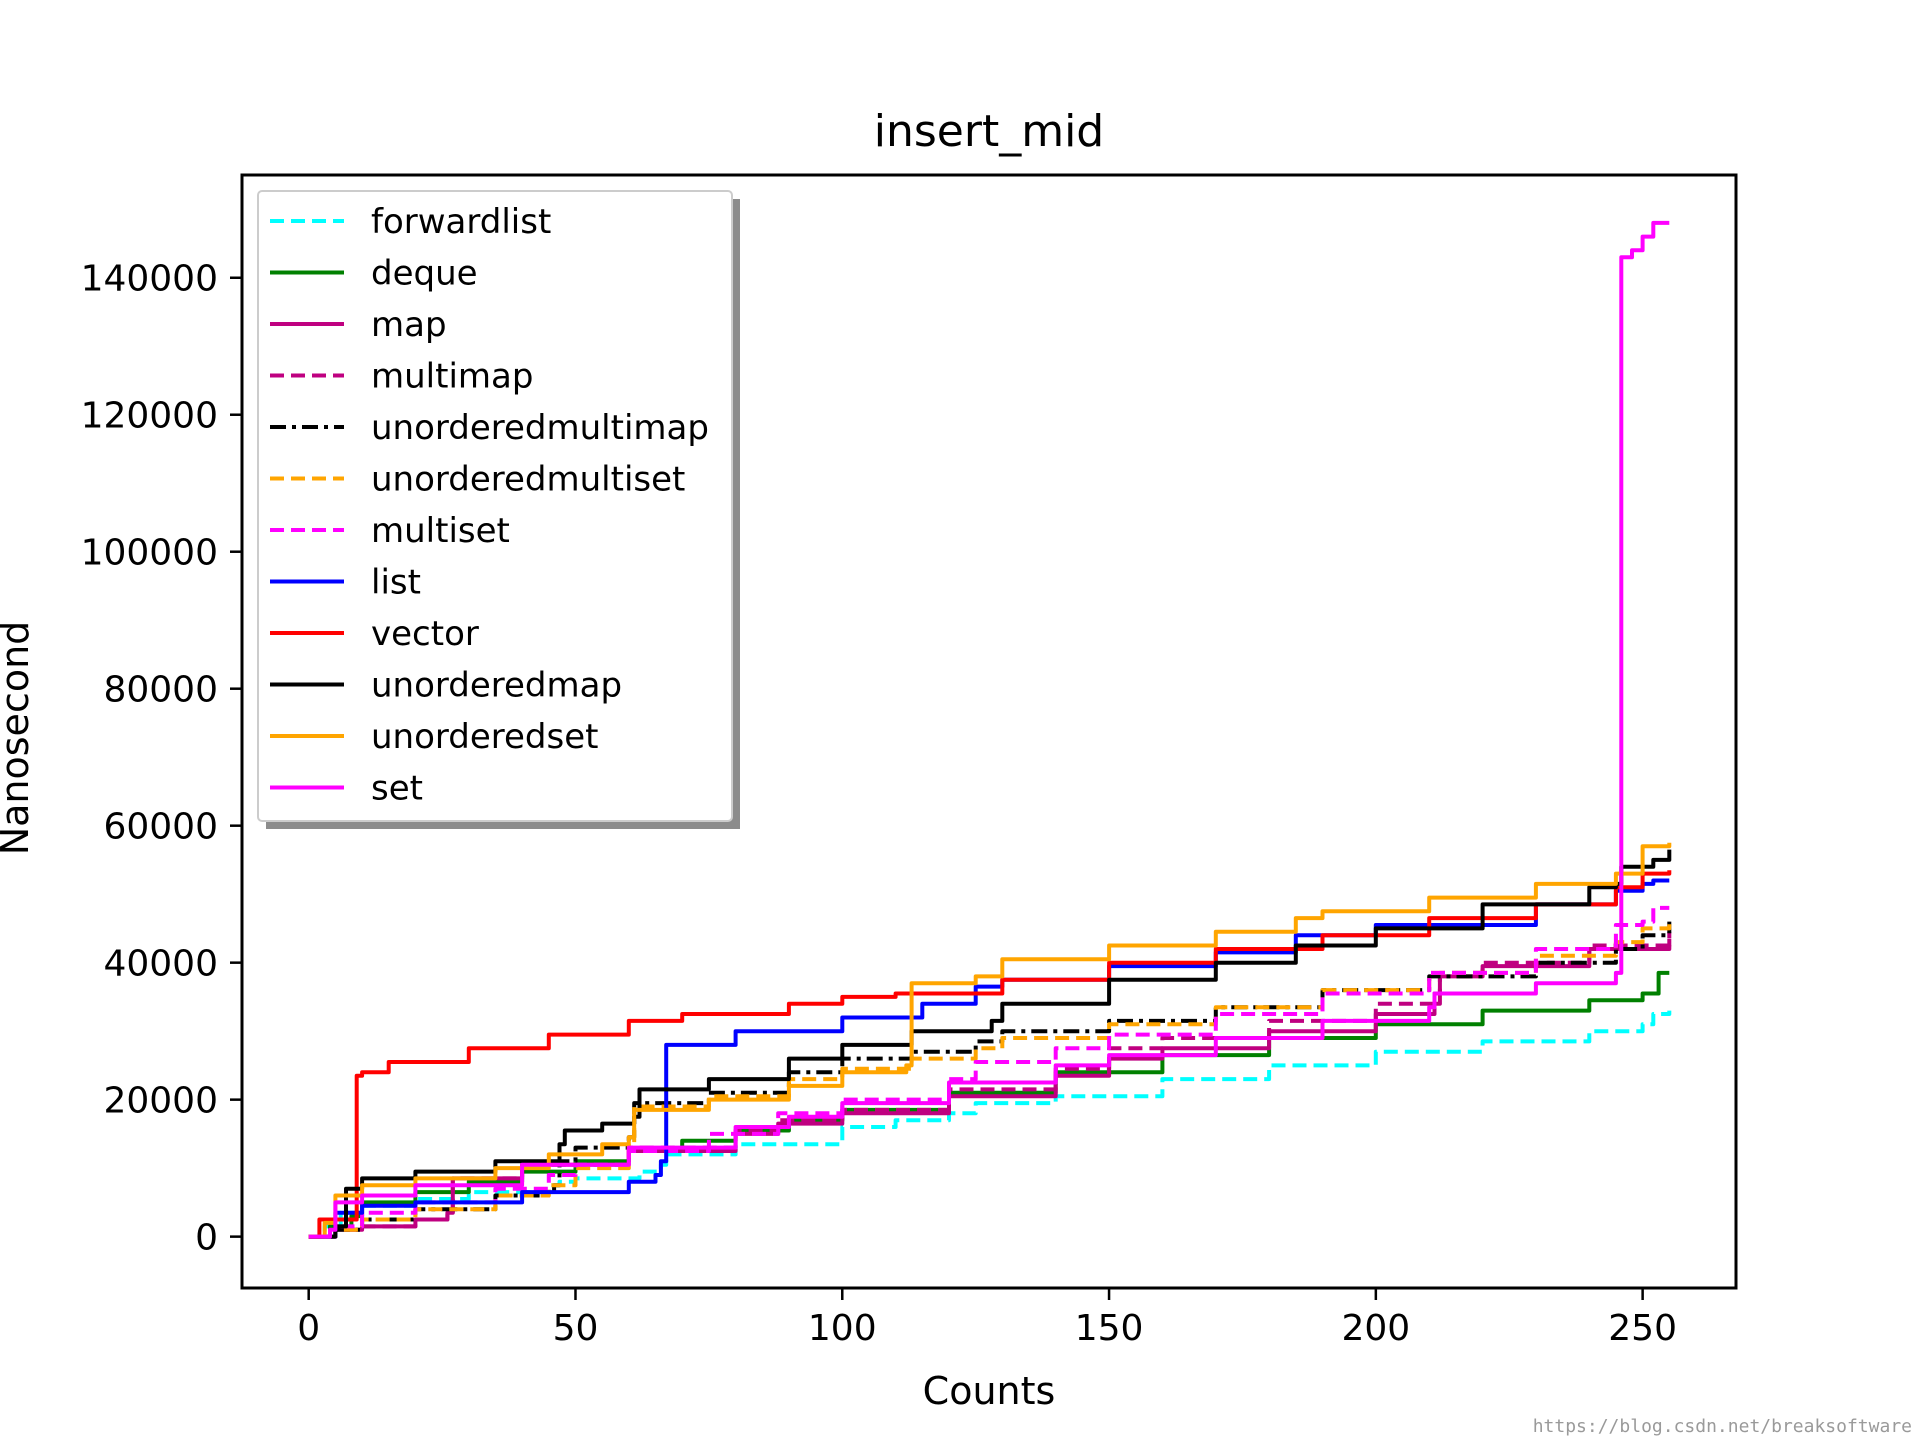 The image size is (1920, 1440). I want to click on y-tick-label: 20000, so click(160, 1101).